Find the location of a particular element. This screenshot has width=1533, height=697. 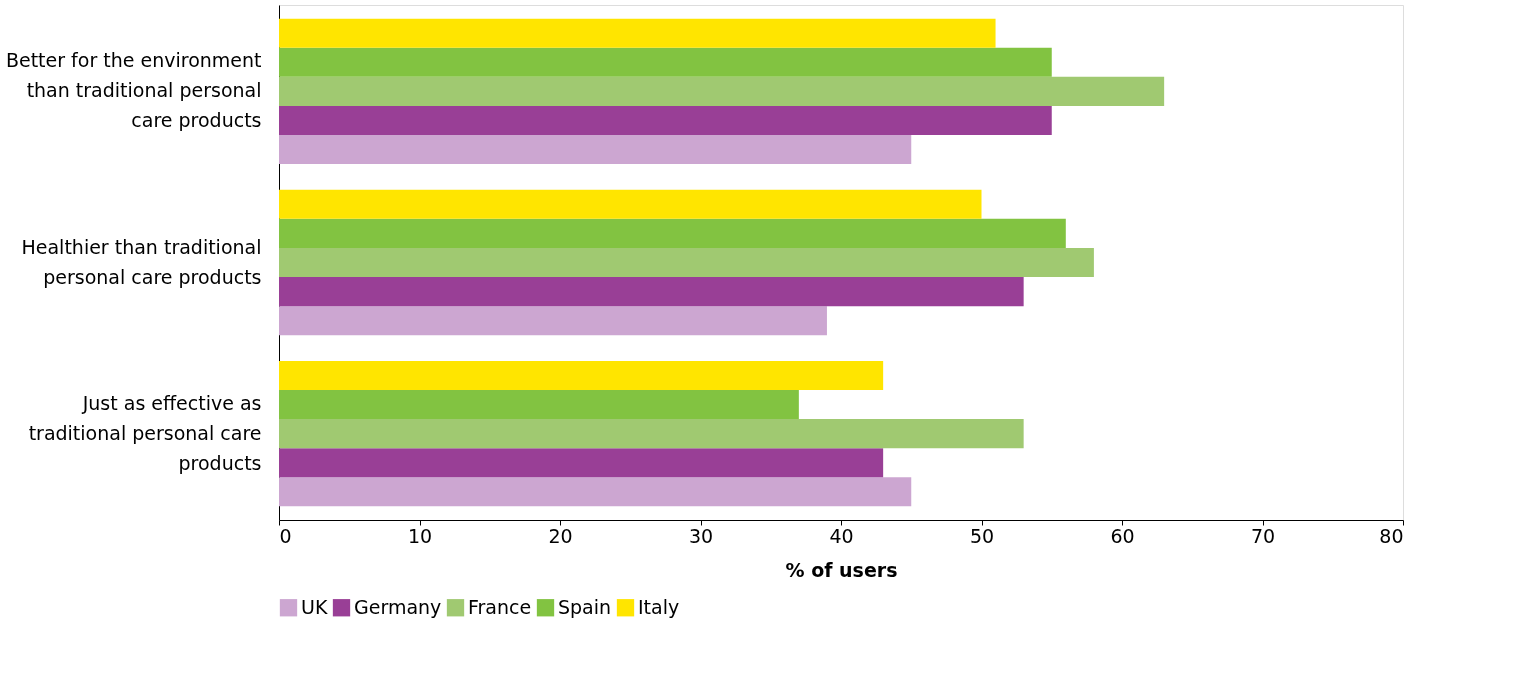

y-tick-label: Better for the environment than traditional personal care products is located at coordinates (133, 90).